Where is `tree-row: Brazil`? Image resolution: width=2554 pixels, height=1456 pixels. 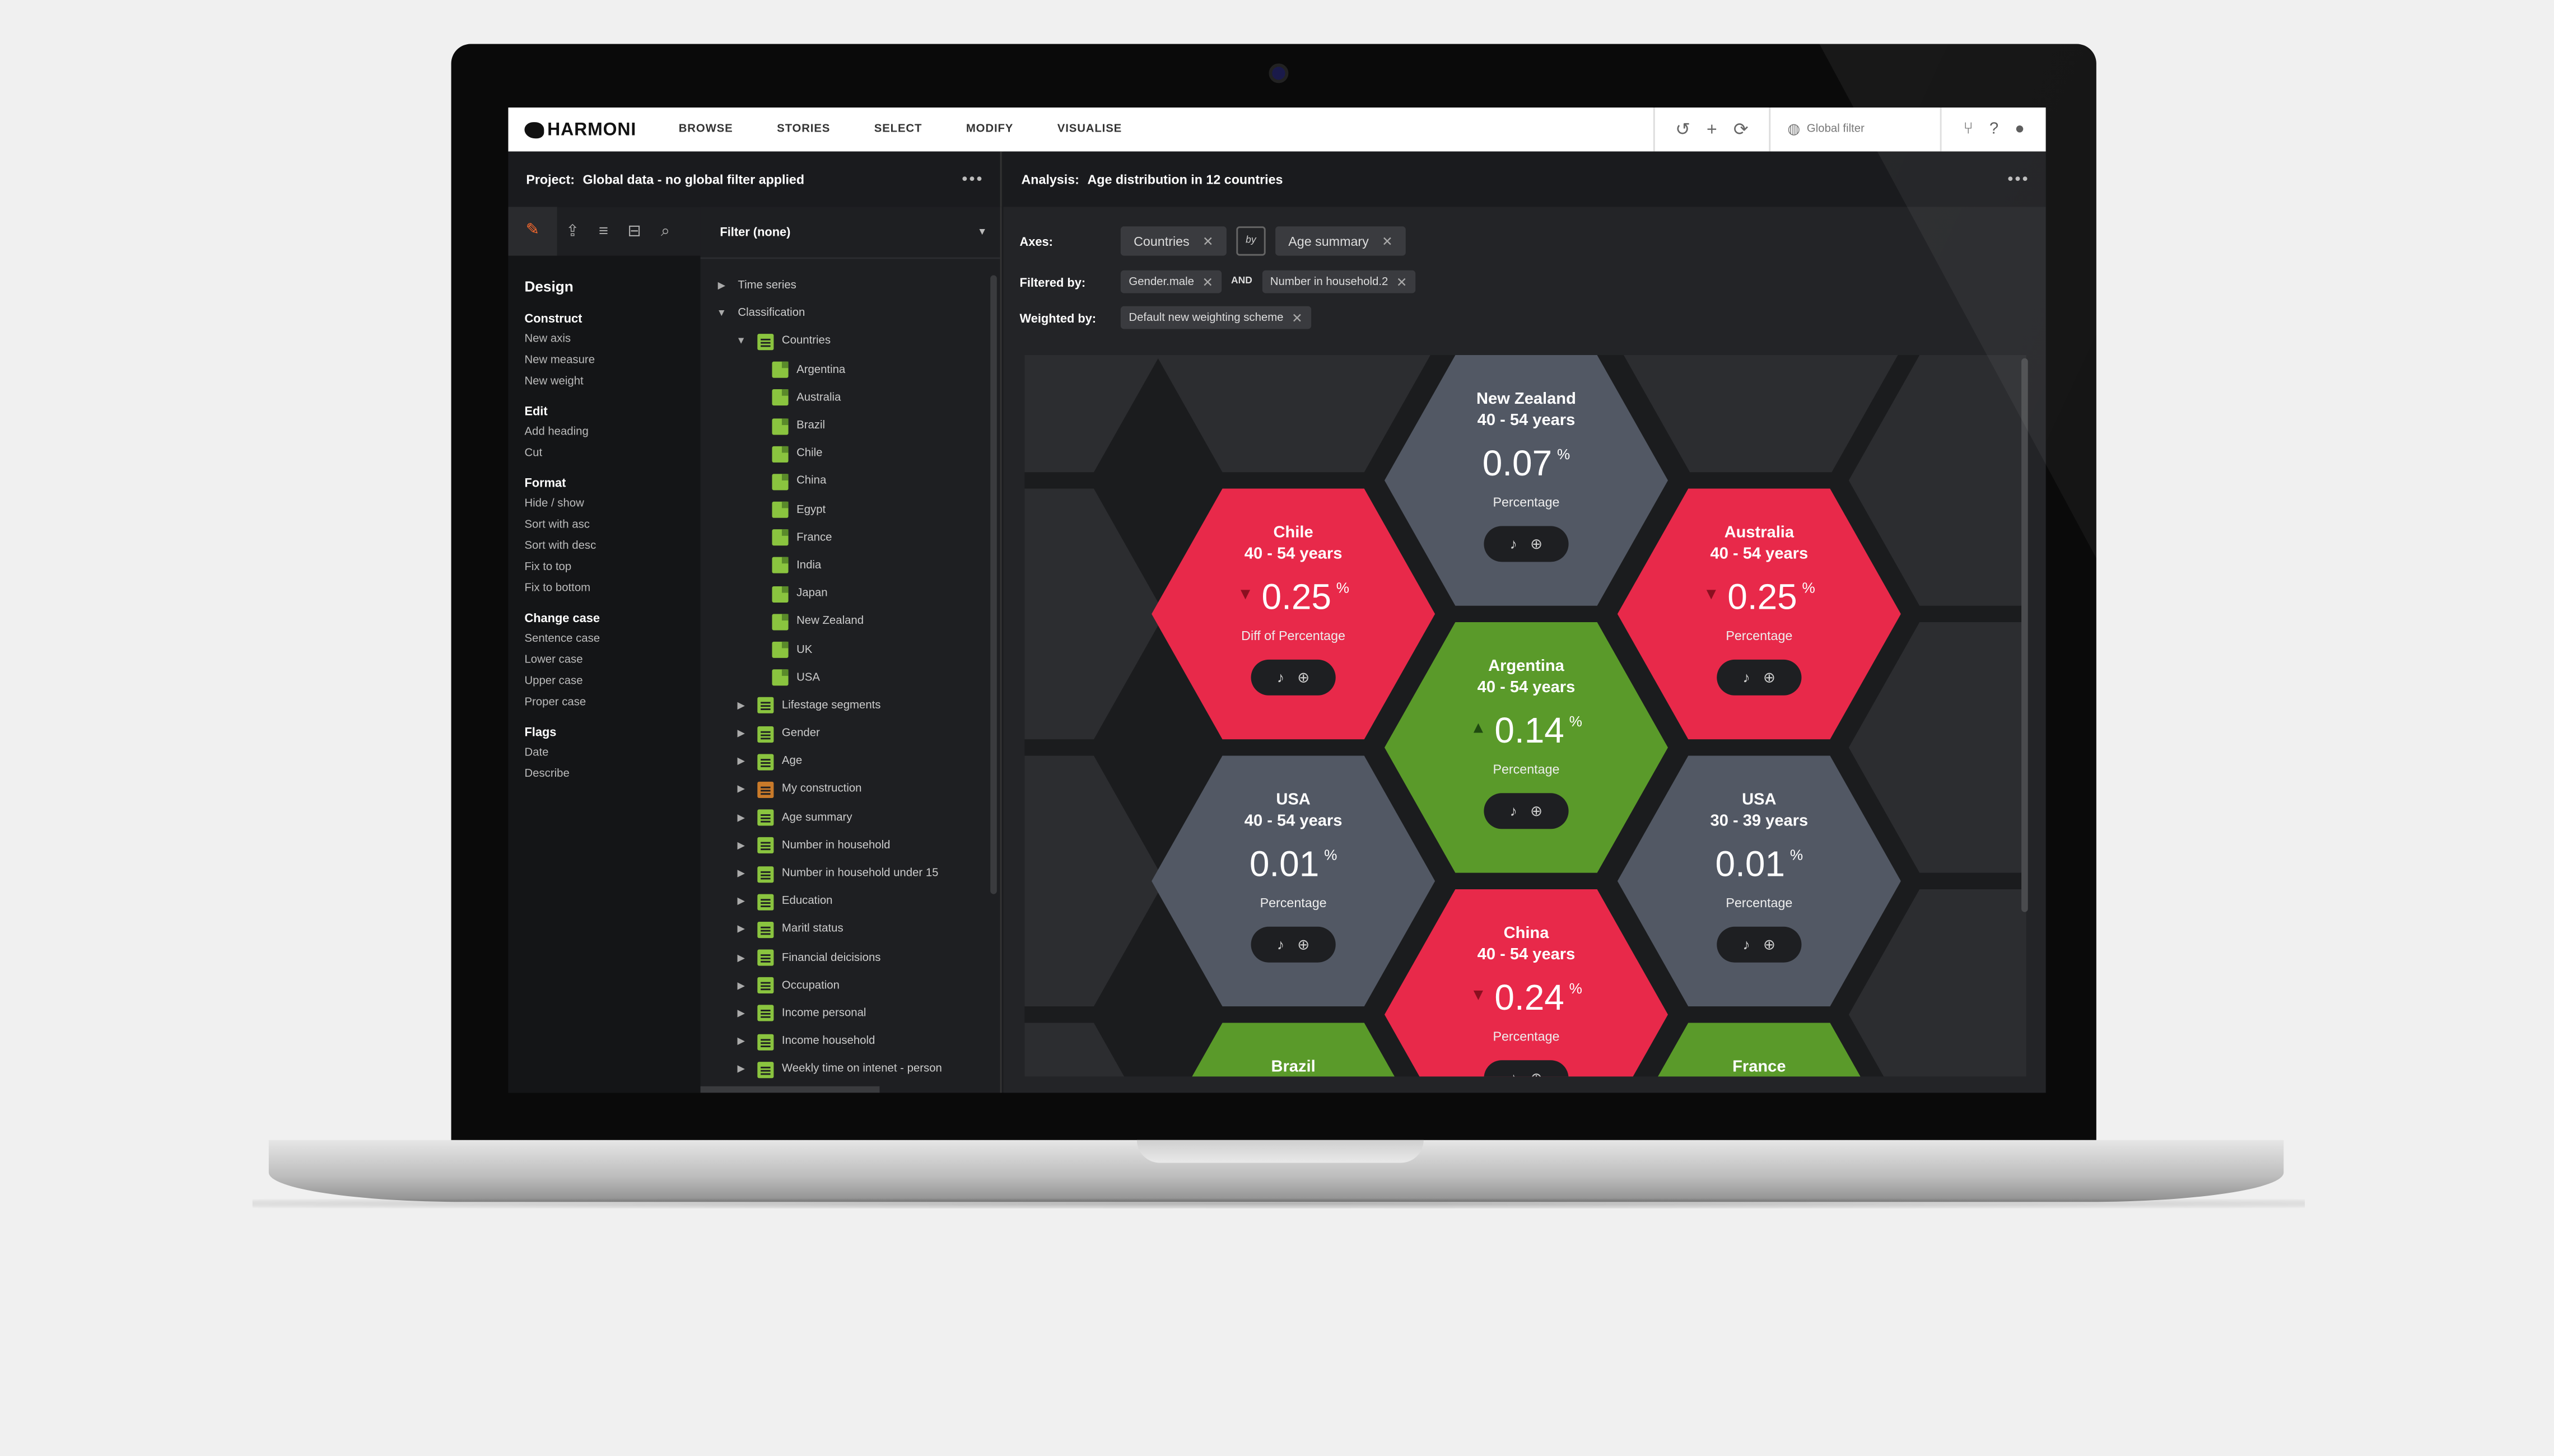
tree-row: Brazil is located at coordinates (851, 426).